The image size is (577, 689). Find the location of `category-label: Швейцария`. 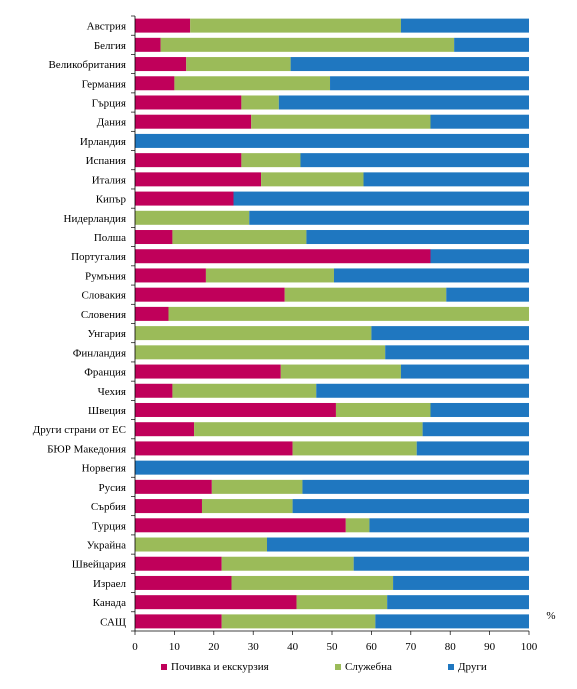

category-label: Швейцария is located at coordinates (99, 565).